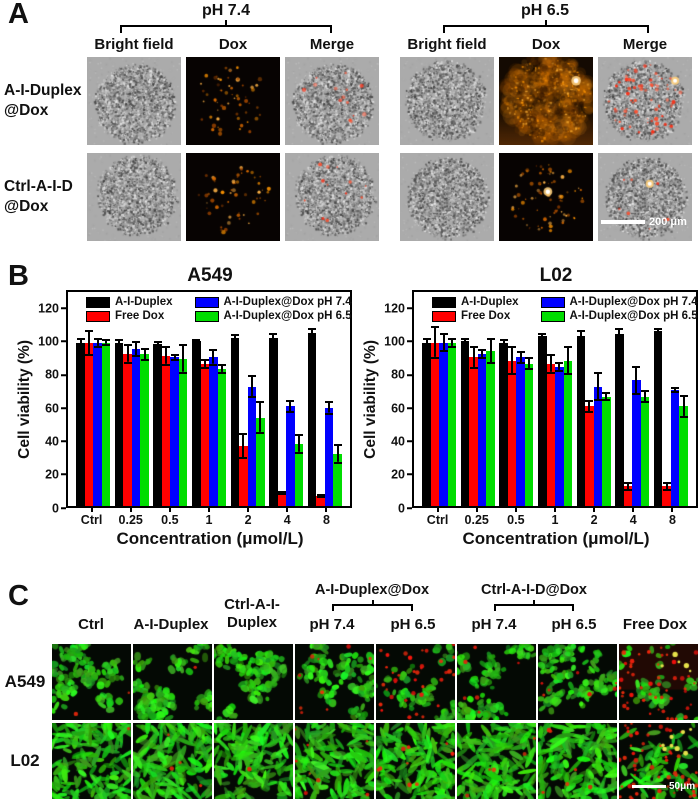 The width and height of the screenshot is (700, 805). I want to click on bar-A-I-Duplex@Dox pH 7.4-0.5, so click(520, 399).